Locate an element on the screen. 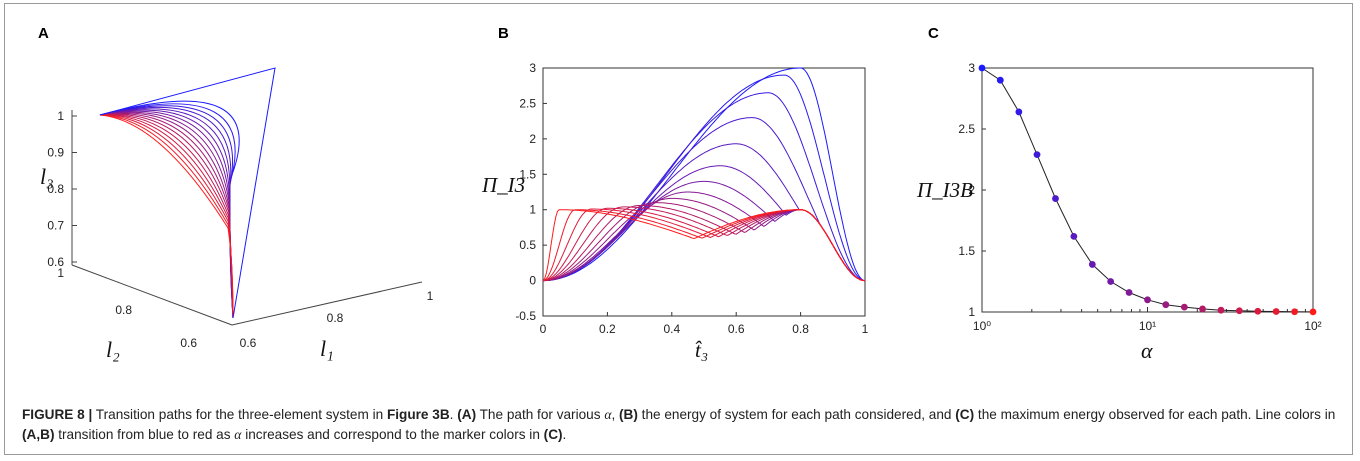 The width and height of the screenshot is (1360, 461). panel-c-y-tick-label: 3 is located at coordinates (971, 68).